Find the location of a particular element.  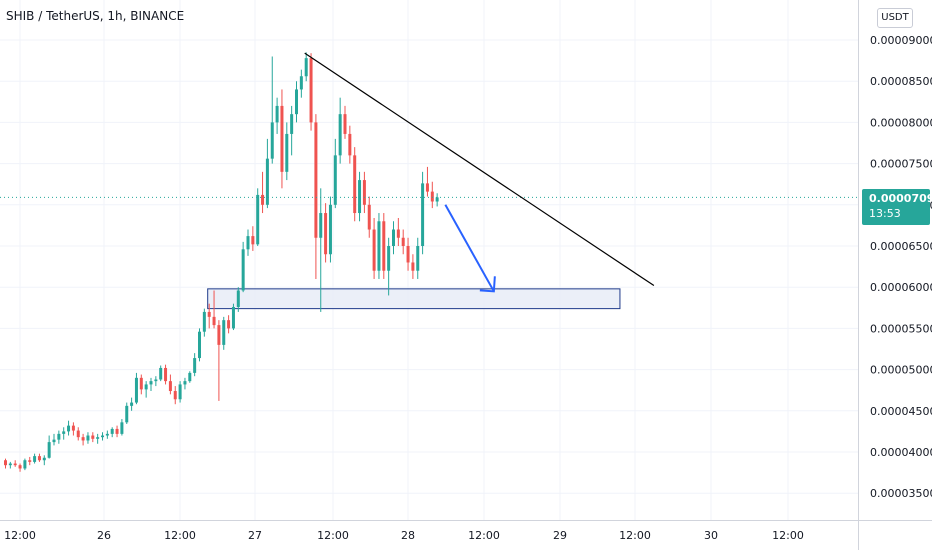

chart-title: SHIB / TetherUS, 1h, BINANCE is located at coordinates (95, 16).